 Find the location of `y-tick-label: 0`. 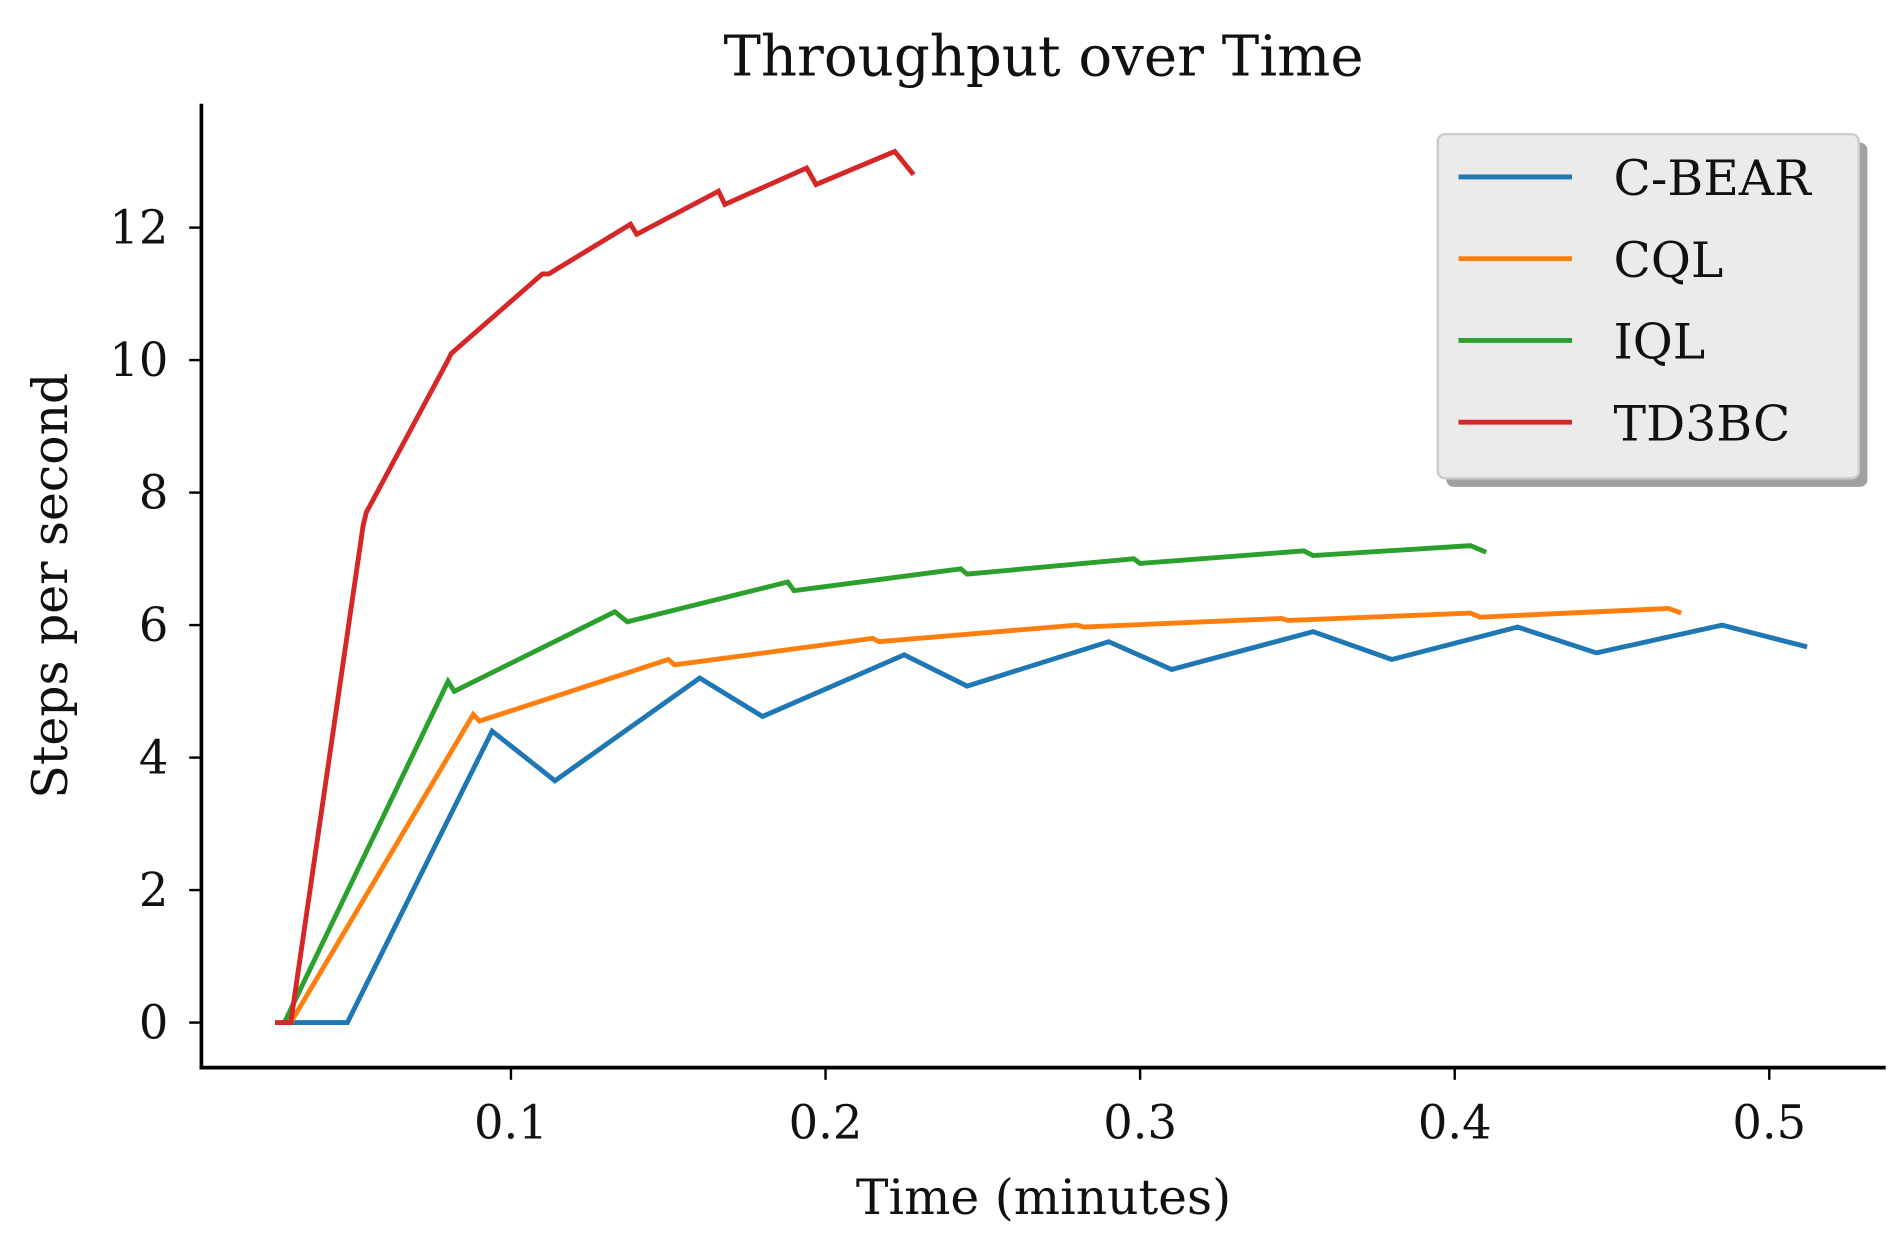

y-tick-label: 0 is located at coordinates (154, 1022).